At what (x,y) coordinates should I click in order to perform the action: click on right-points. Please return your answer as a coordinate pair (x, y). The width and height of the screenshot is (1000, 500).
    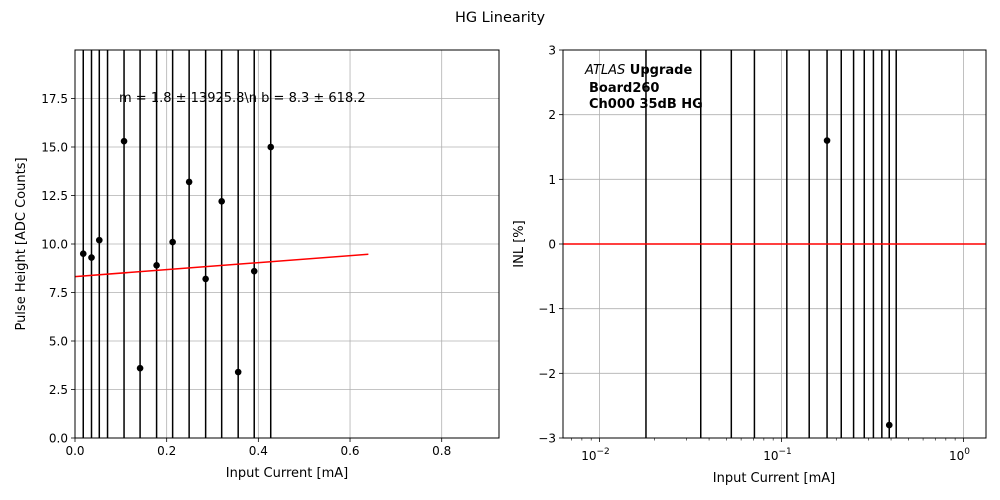
    Looking at the image, I should click on (858, 283).